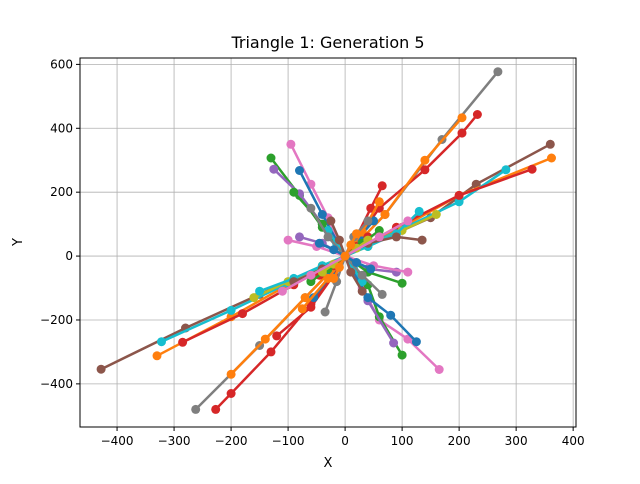 The height and width of the screenshot is (484, 640). Describe the element at coordinates (61, 128) in the screenshot. I see `y-tick-label: 400` at that location.